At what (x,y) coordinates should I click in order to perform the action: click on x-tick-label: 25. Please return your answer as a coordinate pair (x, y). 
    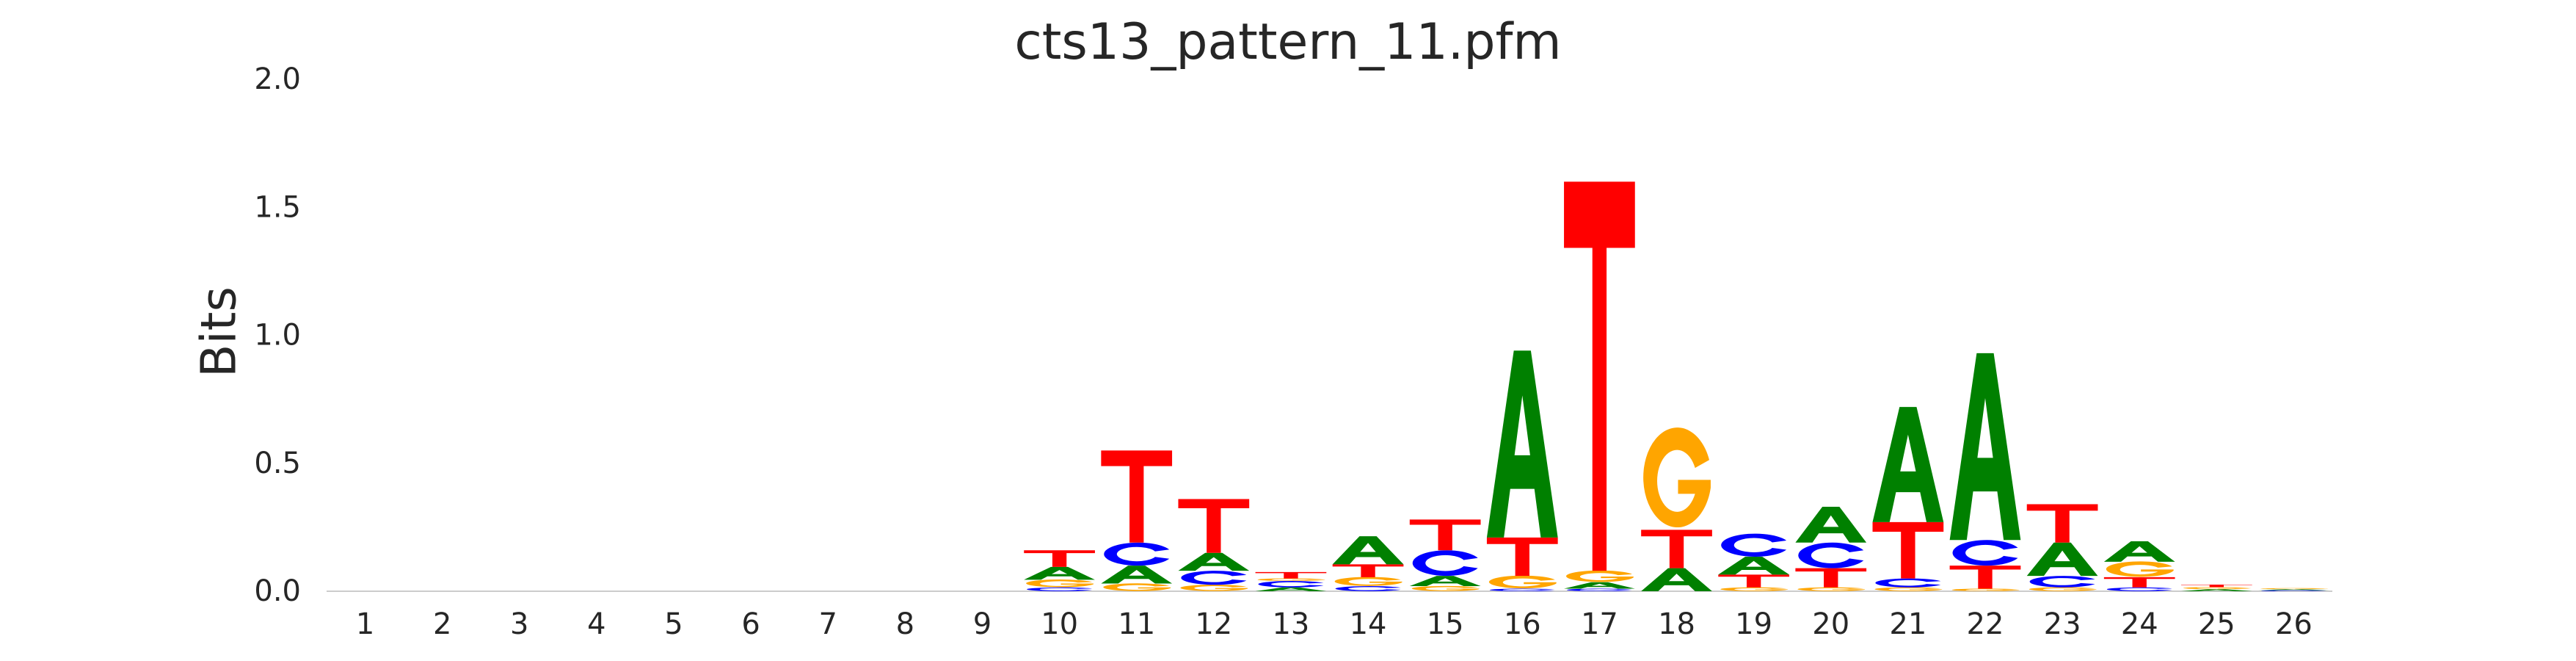
    Looking at the image, I should click on (2216, 624).